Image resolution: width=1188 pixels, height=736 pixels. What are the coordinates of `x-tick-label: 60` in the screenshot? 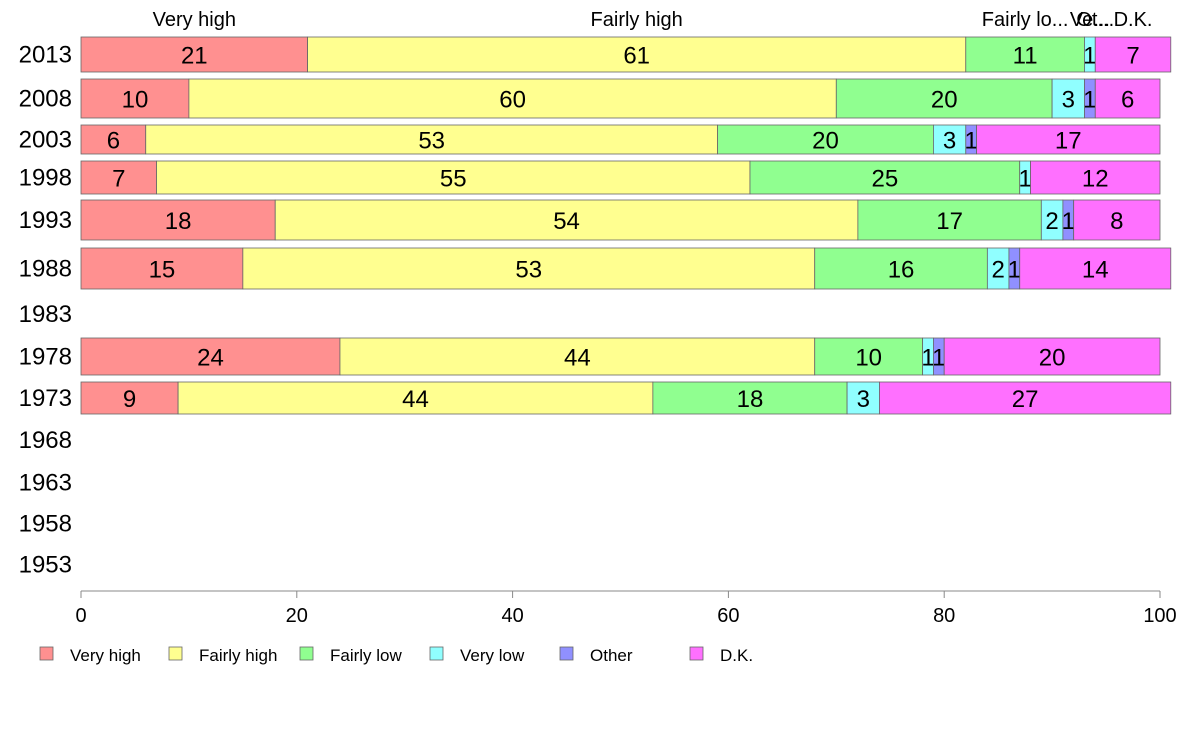 It's located at (728, 616).